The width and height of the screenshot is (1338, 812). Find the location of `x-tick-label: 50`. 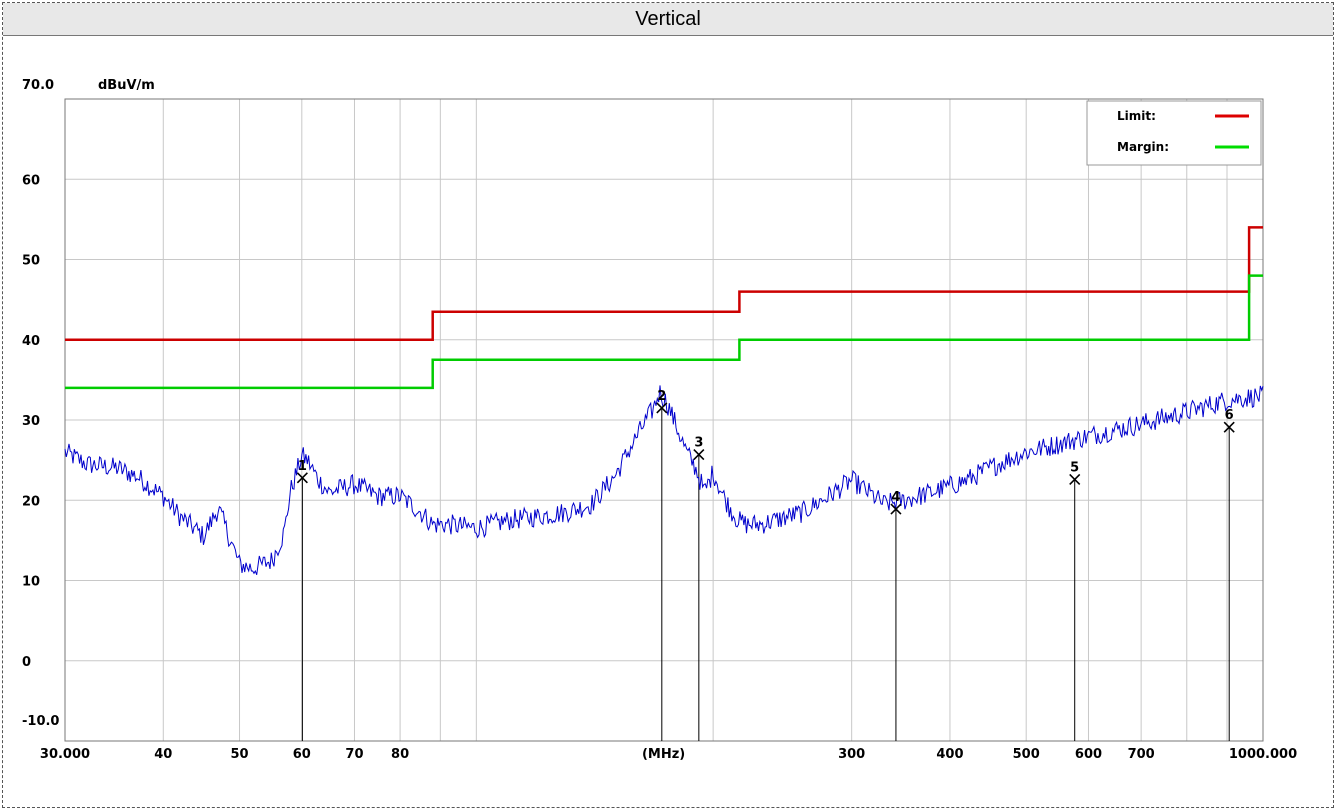

x-tick-label: 50 is located at coordinates (239, 754).